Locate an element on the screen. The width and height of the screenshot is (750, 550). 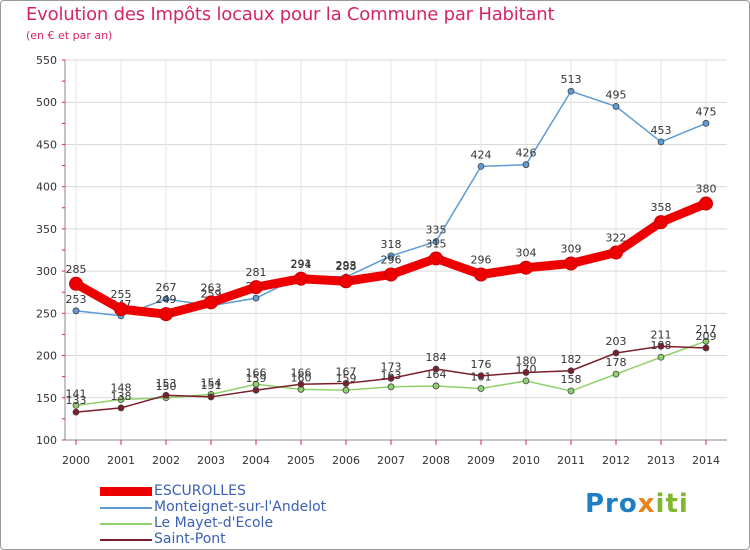
x-tick-label-2008: 2008 is located at coordinates (436, 460).